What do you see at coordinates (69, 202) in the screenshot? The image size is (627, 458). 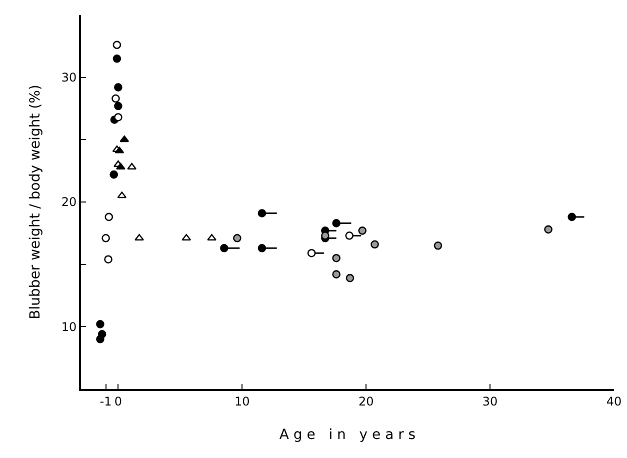 I see `y-tick-label: 20` at bounding box center [69, 202].